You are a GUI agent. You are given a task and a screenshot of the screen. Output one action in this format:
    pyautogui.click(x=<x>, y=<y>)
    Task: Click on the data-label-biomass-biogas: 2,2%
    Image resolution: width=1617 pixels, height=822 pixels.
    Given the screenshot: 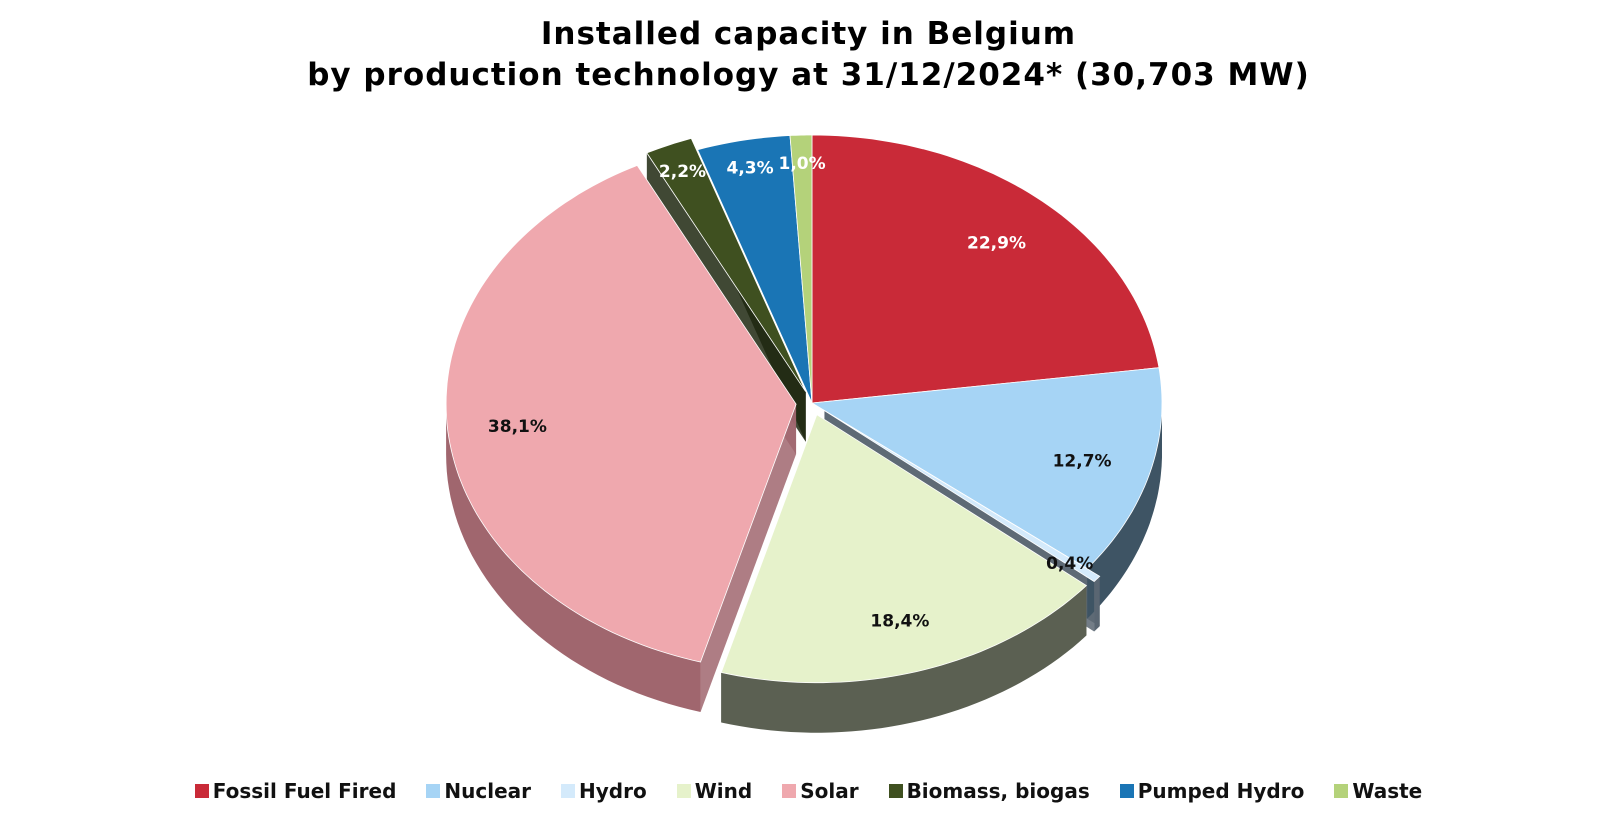 What is the action you would take?
    pyautogui.click(x=682, y=172)
    